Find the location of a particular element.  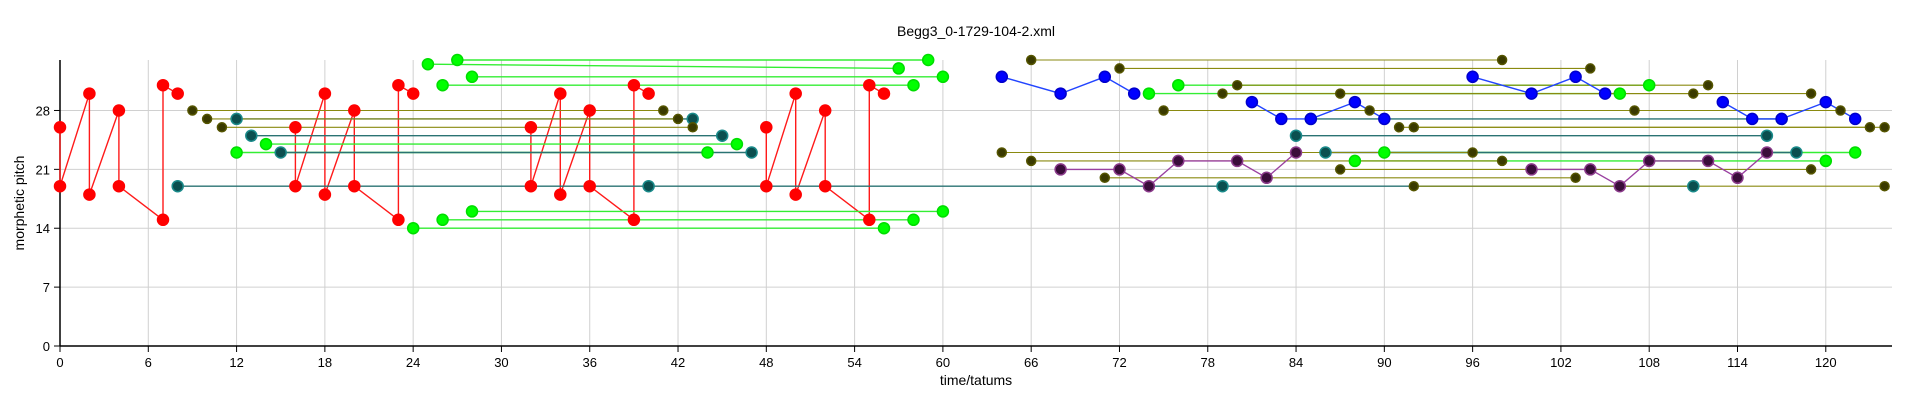

x-tick-label: 96 is located at coordinates (1472, 362).